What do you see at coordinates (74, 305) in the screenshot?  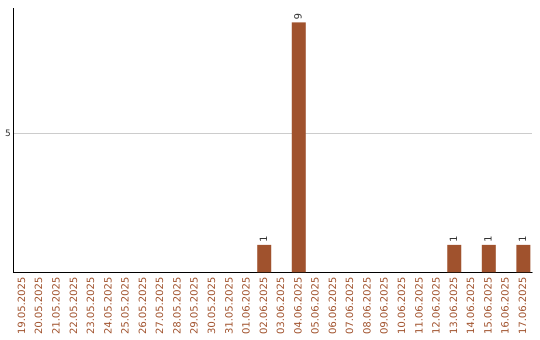 I see `x-tick-label: 22.05.2025` at bounding box center [74, 305].